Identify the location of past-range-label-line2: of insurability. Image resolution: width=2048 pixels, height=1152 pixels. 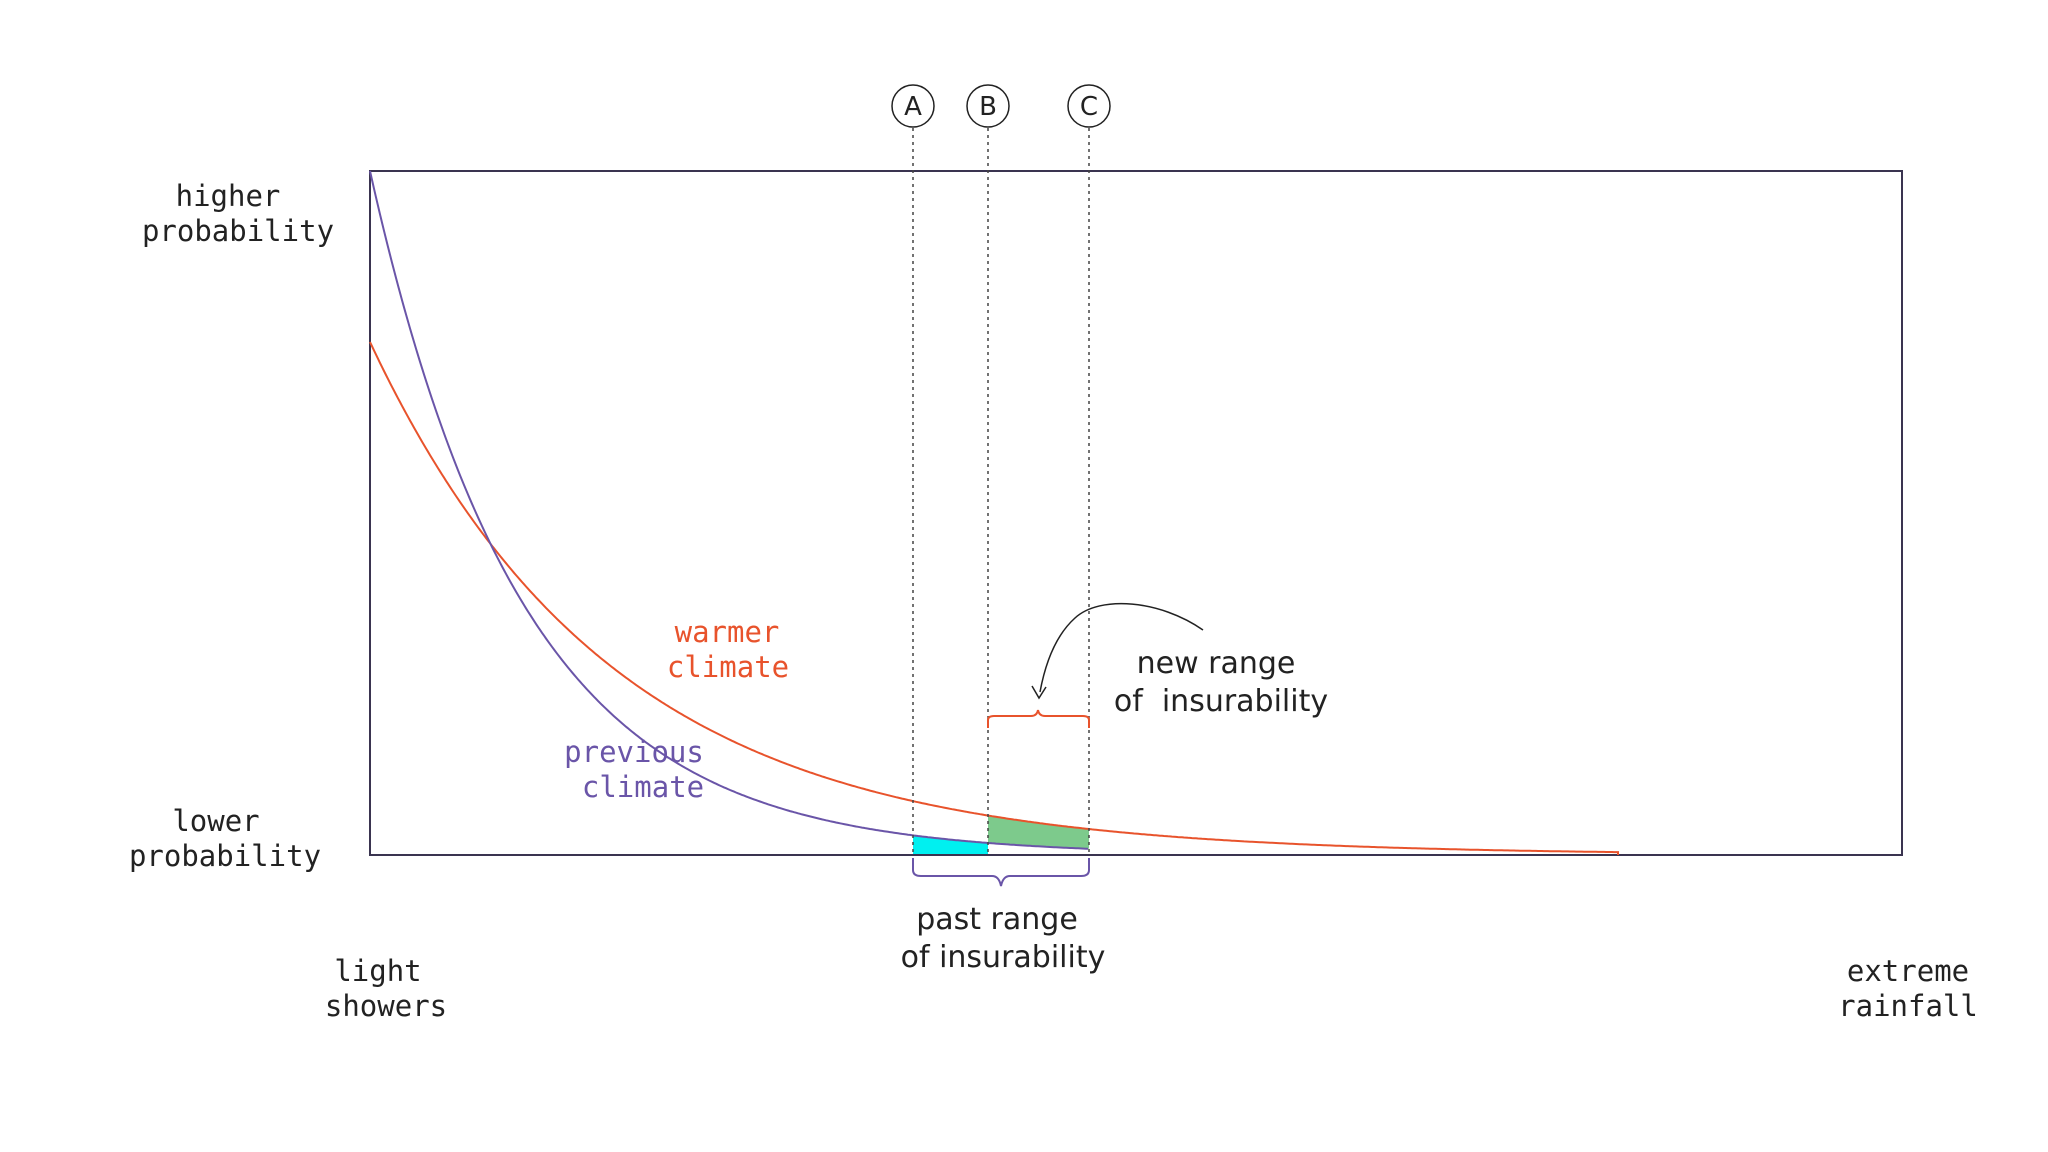
(1003, 957).